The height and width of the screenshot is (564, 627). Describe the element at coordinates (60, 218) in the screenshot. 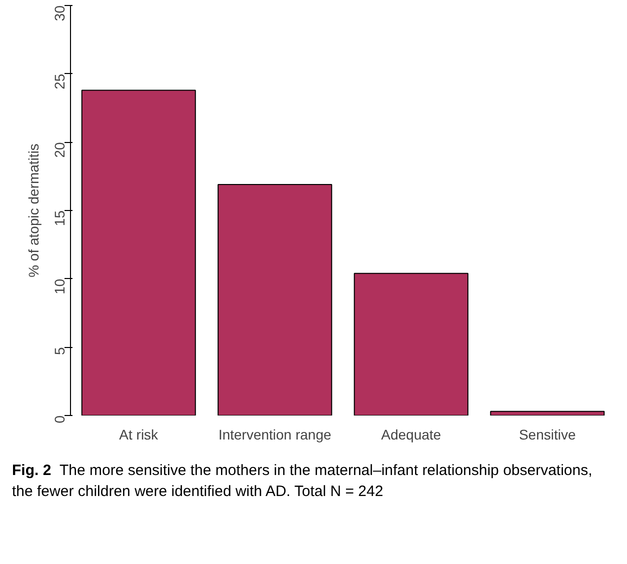

I see `y-tick-label: 15` at that location.